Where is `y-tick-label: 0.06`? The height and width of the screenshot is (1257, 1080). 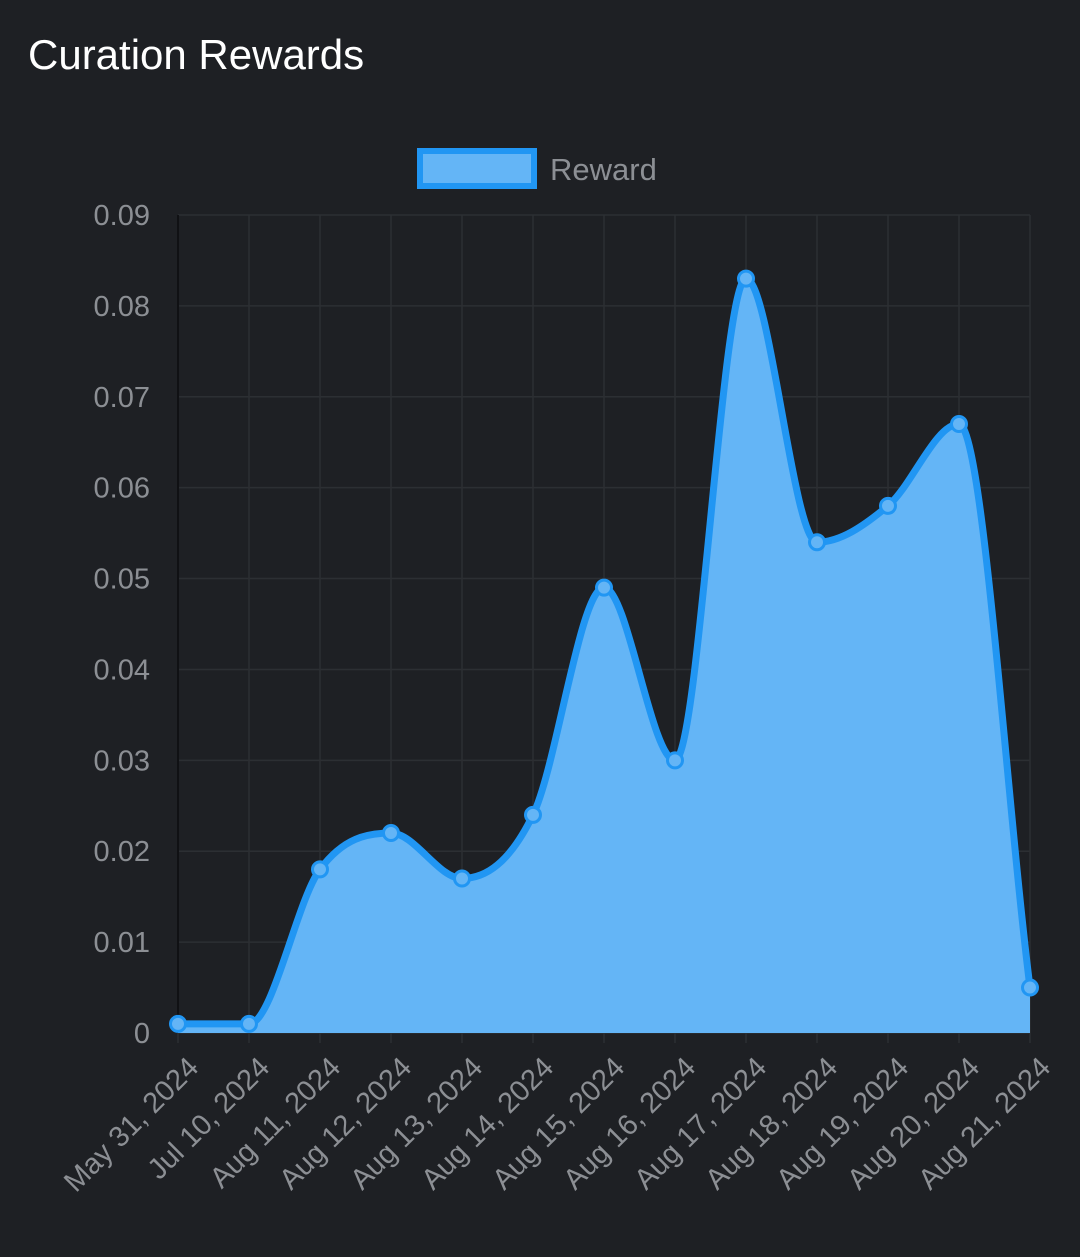
y-tick-label: 0.06 is located at coordinates (122, 489).